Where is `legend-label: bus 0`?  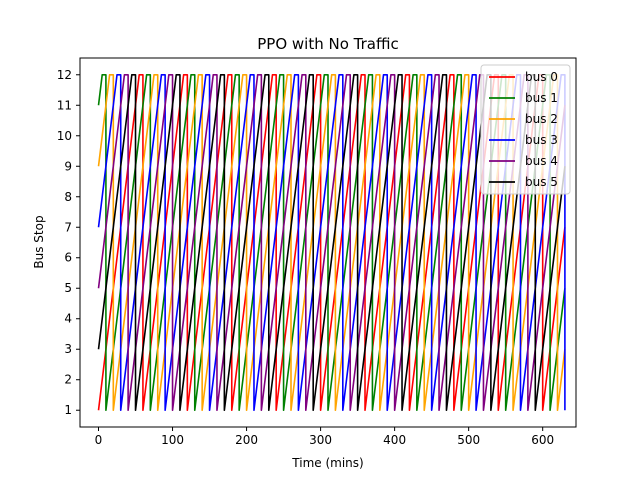 legend-label: bus 0 is located at coordinates (541, 77).